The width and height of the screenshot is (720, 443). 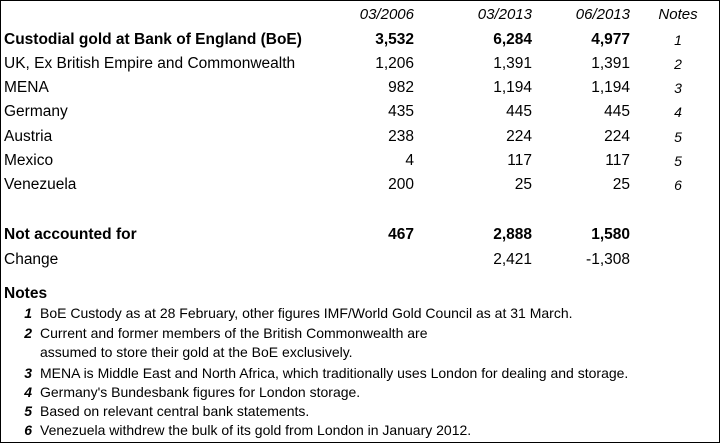 What do you see at coordinates (28, 313) in the screenshot?
I see `footnote-number: 1` at bounding box center [28, 313].